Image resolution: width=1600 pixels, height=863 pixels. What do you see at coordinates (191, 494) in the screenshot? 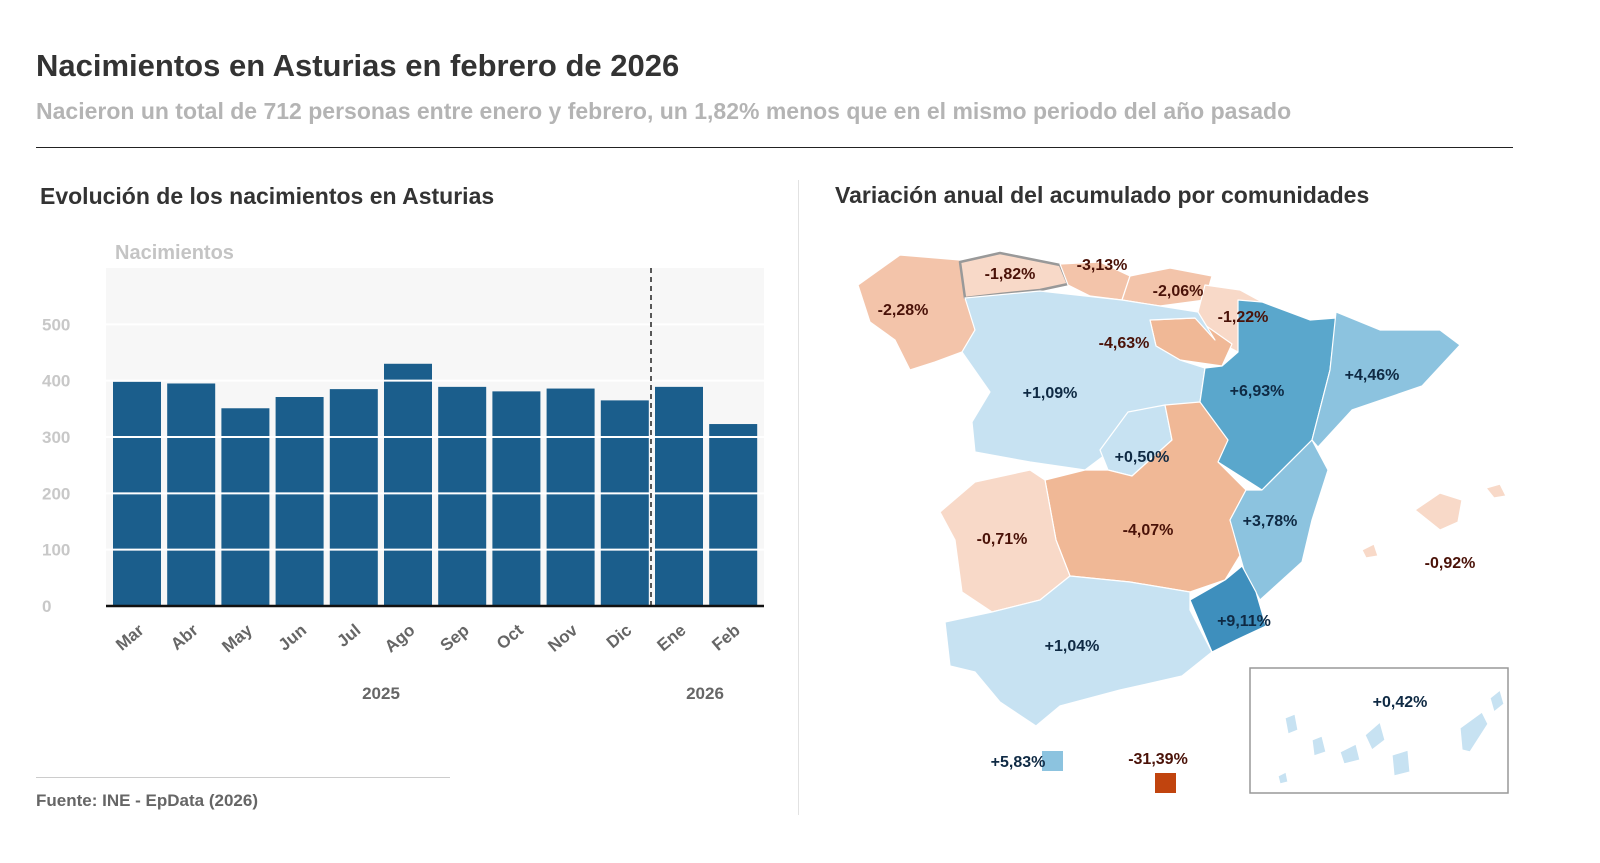
I see `bar-abr` at bounding box center [191, 494].